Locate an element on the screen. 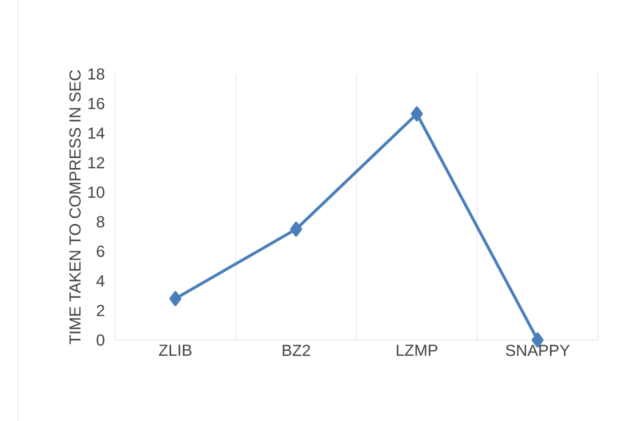 This screenshot has width=628, height=421. x-tick-label: LZMP is located at coordinates (417, 350).